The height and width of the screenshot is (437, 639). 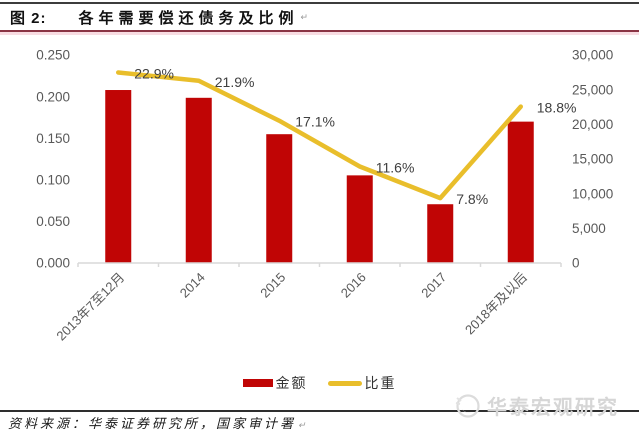 What do you see at coordinates (496, 304) in the screenshot?
I see `x-axis-category-label: 2018年及以后` at bounding box center [496, 304].